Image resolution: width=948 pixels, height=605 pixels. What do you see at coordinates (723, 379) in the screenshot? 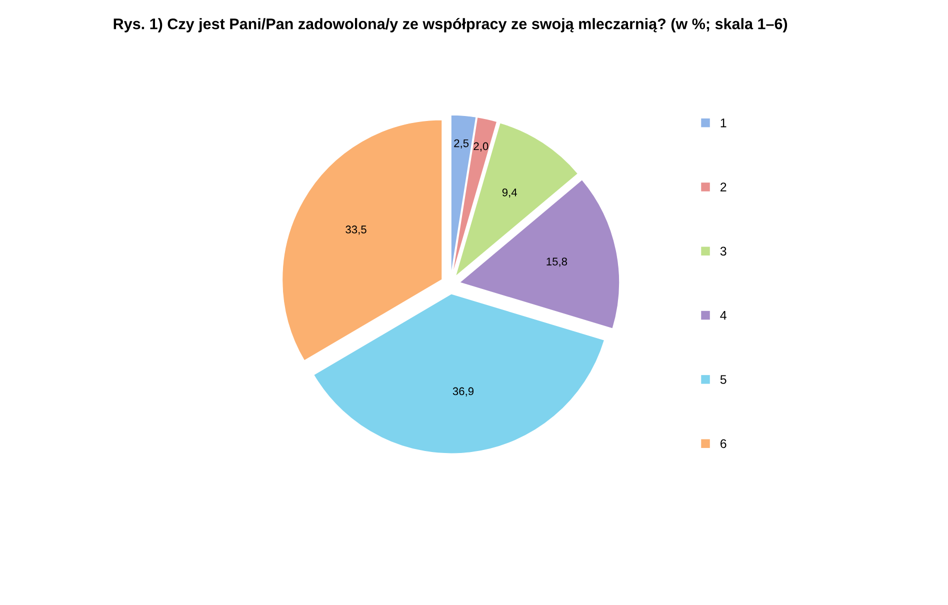
I see `legend-label: 5` at bounding box center [723, 379].